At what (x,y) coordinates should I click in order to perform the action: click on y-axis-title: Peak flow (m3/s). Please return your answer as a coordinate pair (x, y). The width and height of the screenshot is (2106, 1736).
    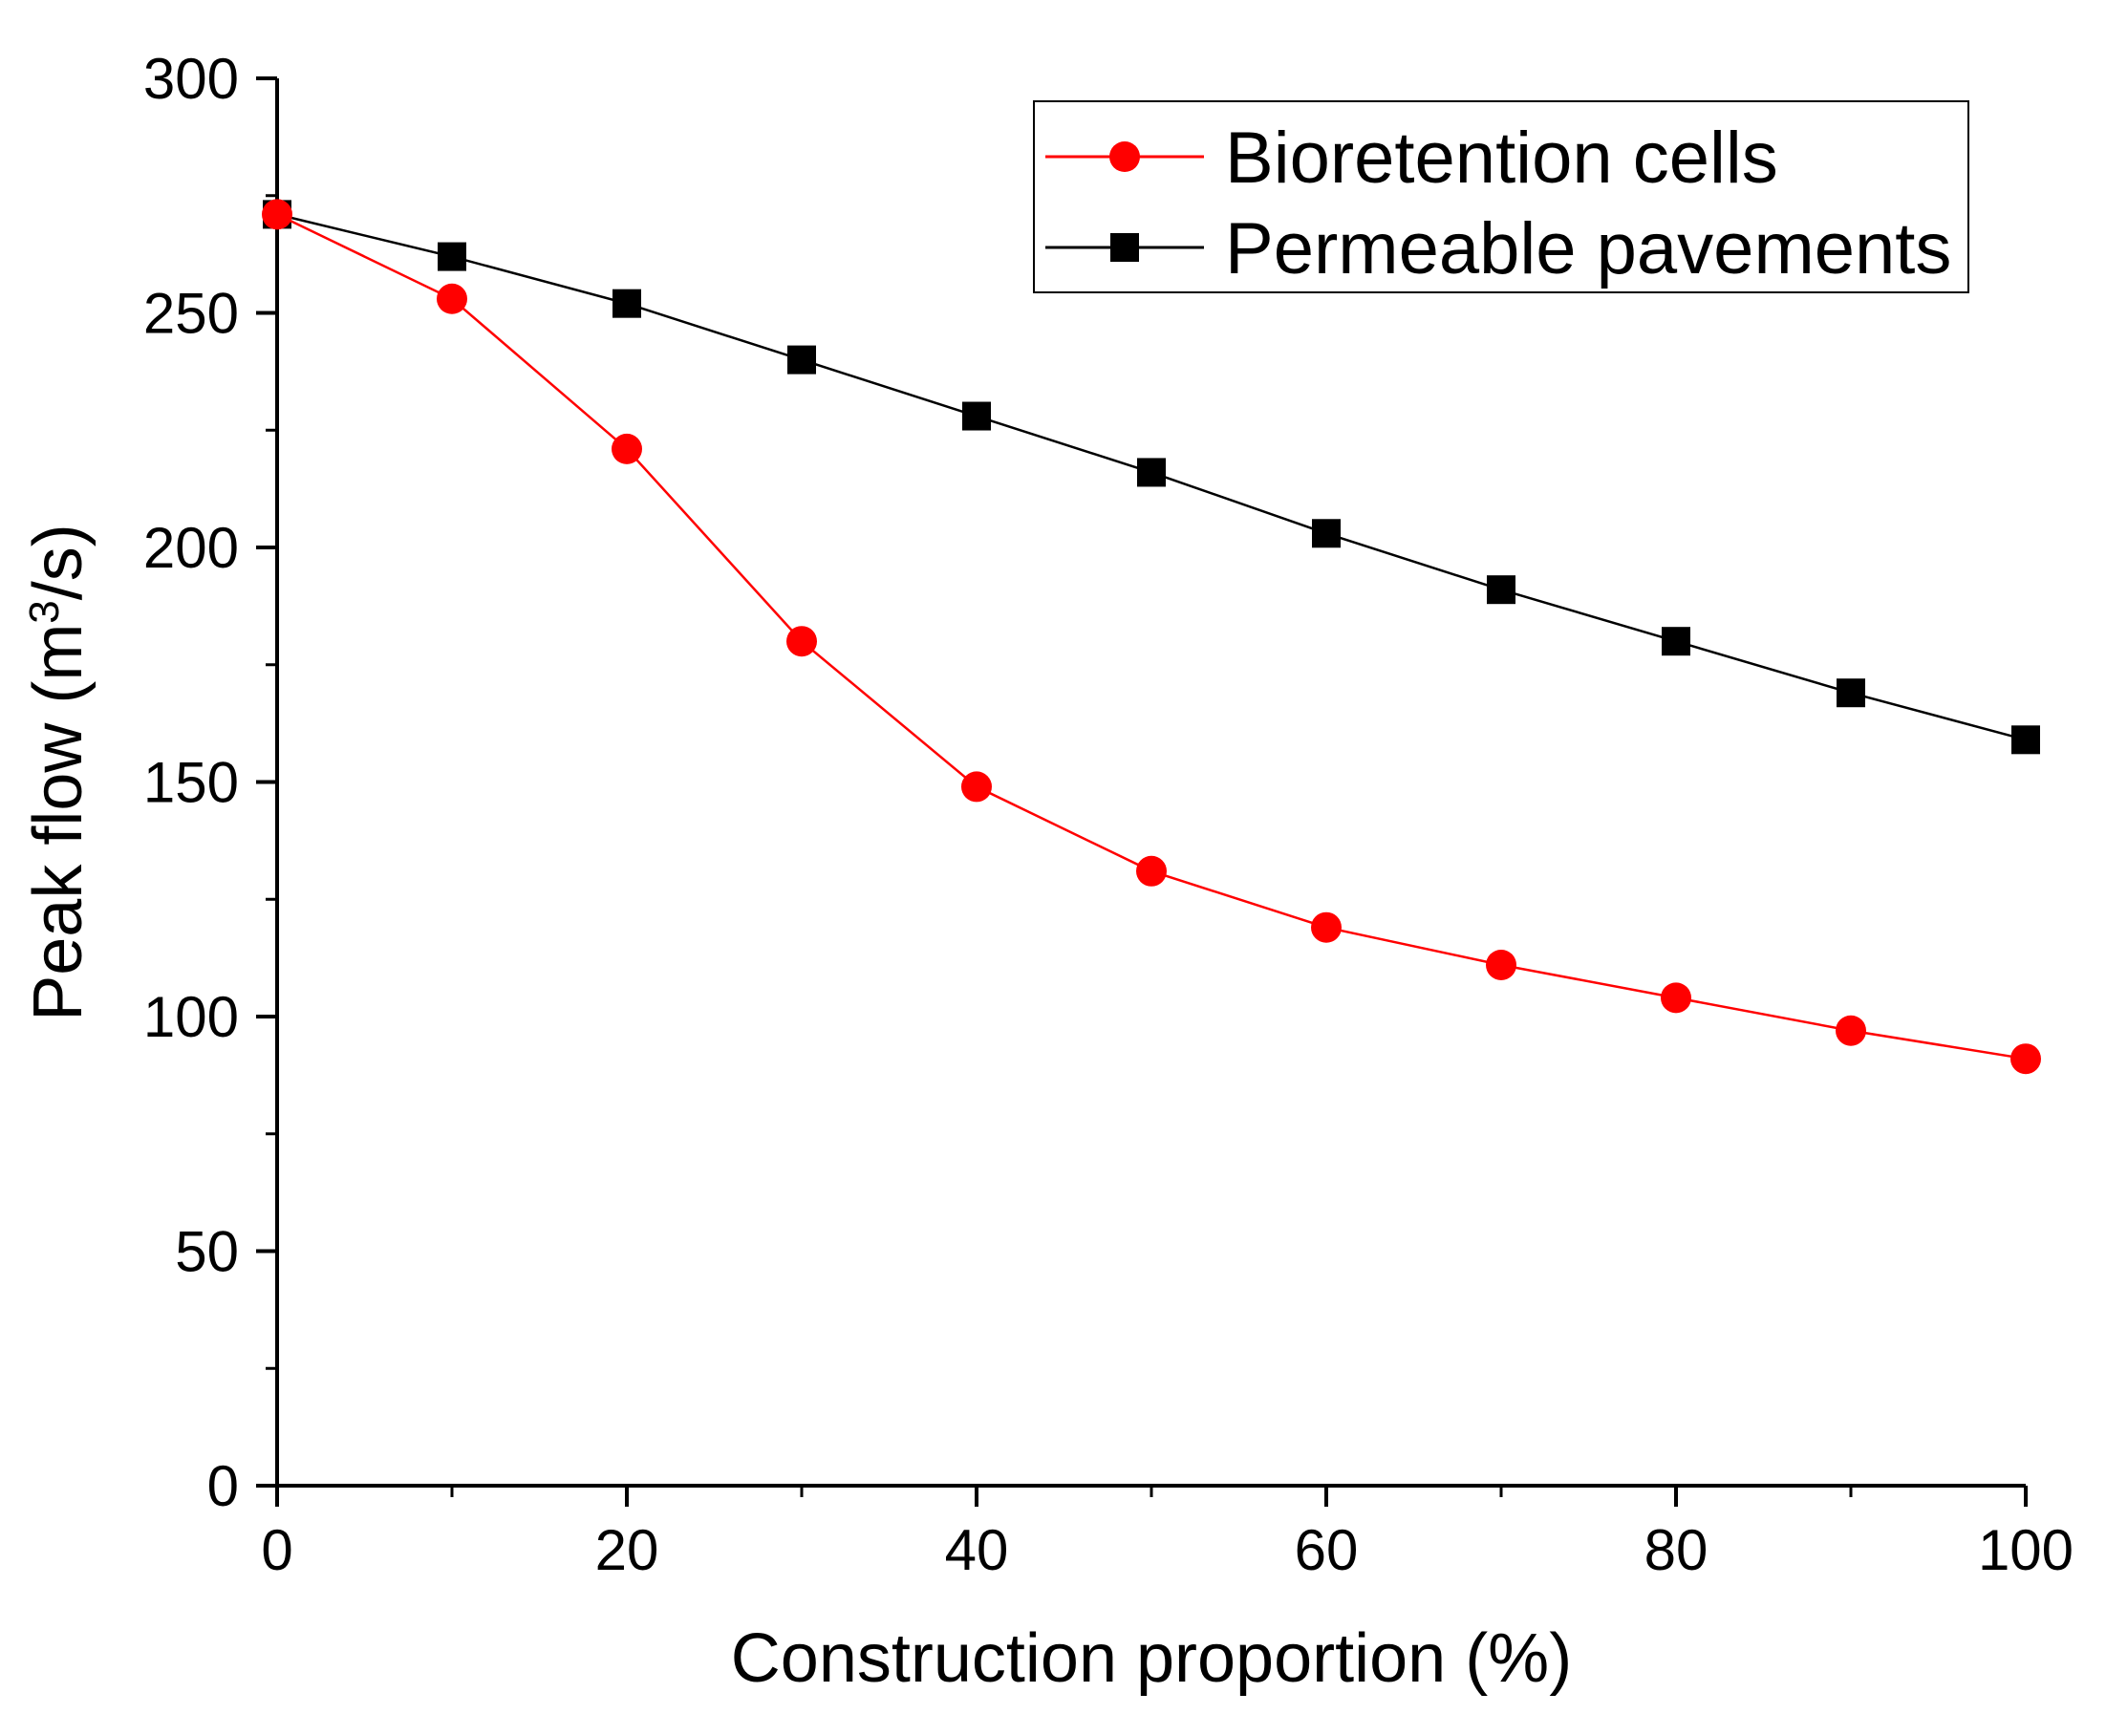
    Looking at the image, I should click on (58, 772).